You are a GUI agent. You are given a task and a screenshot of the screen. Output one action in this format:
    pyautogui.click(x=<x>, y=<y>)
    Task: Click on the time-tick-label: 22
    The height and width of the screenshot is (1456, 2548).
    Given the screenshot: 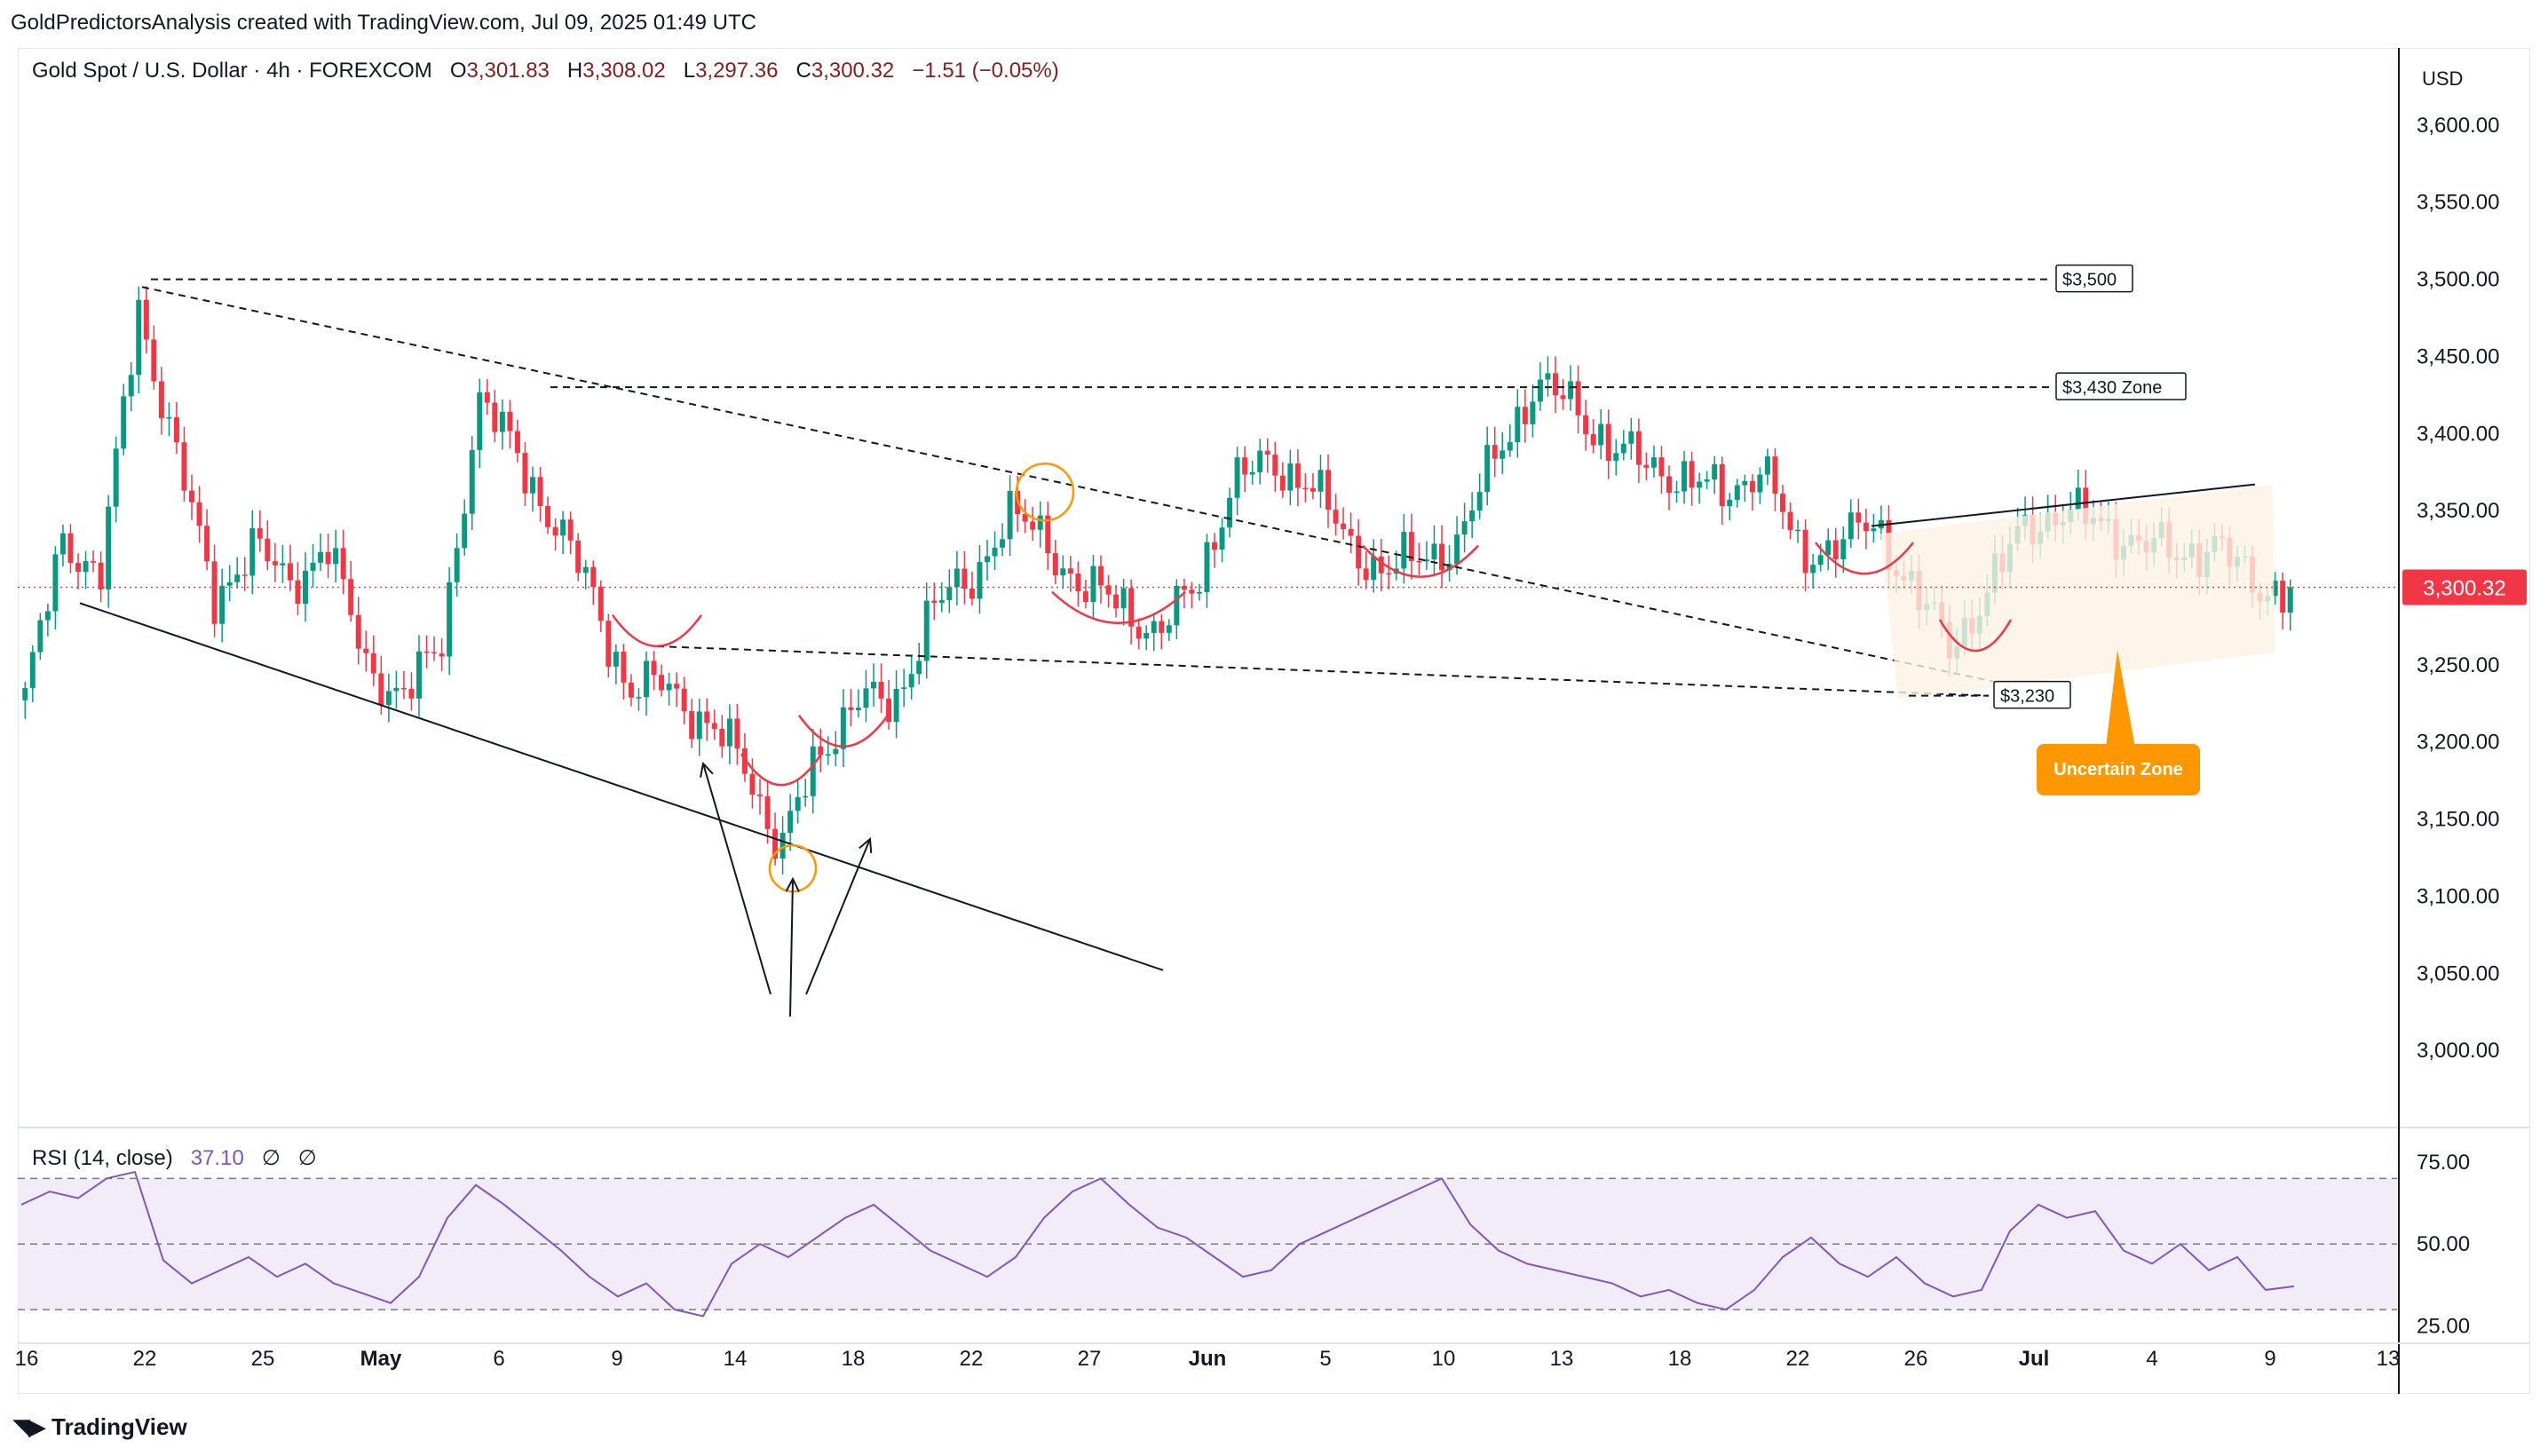 What is the action you would take?
    pyautogui.click(x=1798, y=1359)
    